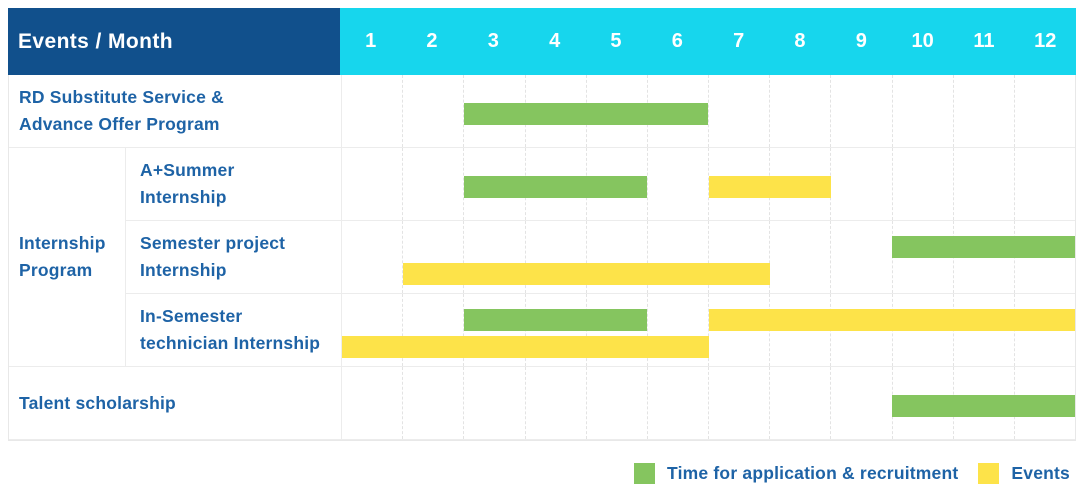 The width and height of the screenshot is (1080, 494). What do you see at coordinates (922, 41) in the screenshot?
I see `month-header-cell: 10` at bounding box center [922, 41].